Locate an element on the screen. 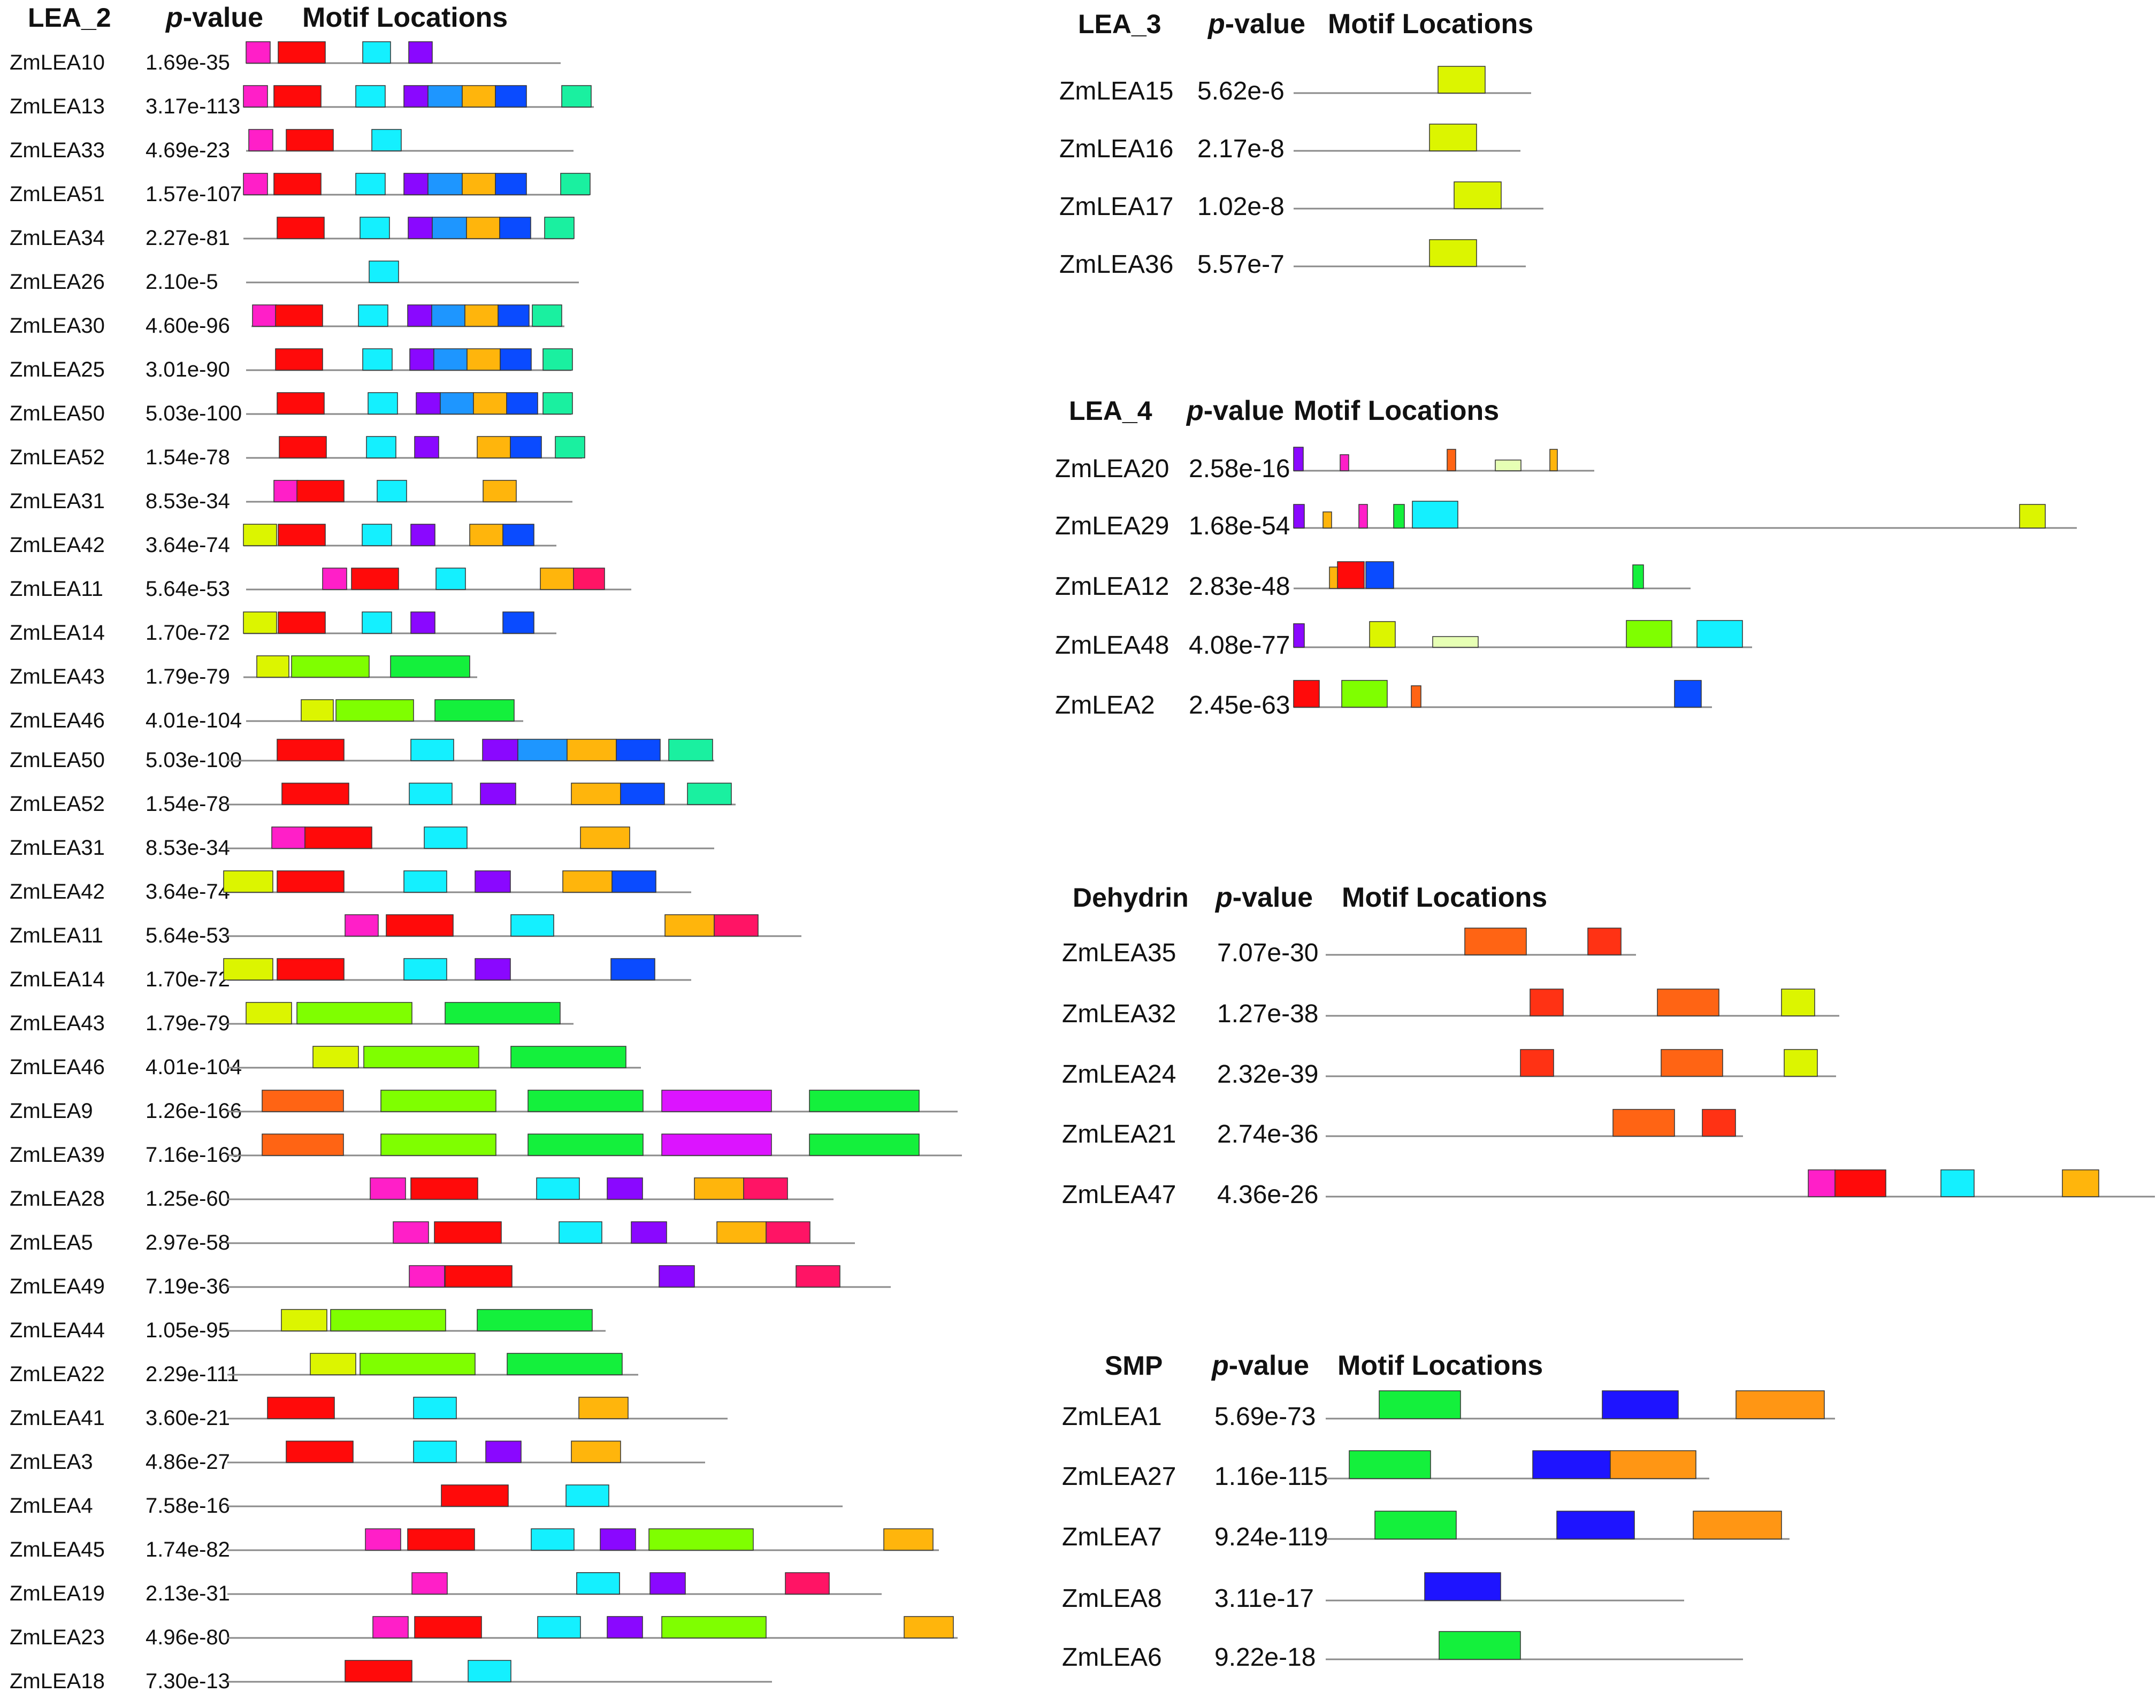  p-value-header-suffix: -value is located at coordinates (1244, 410).